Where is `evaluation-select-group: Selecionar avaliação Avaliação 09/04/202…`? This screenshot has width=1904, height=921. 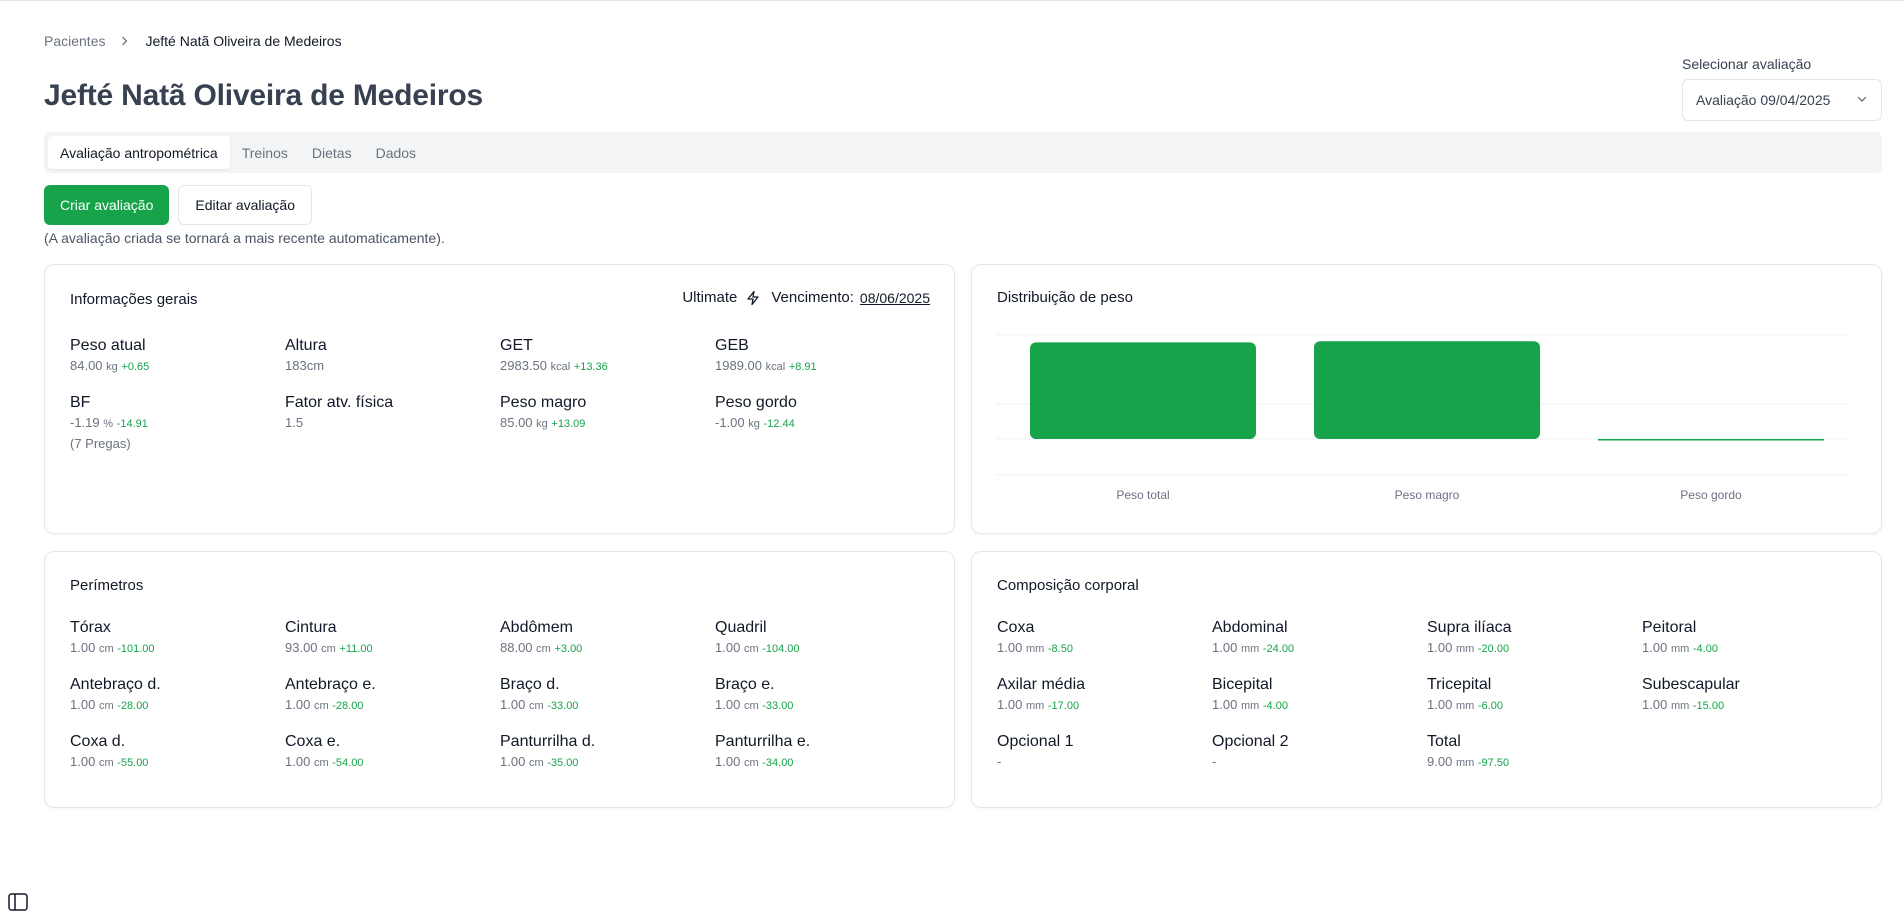 evaluation-select-group: Selecionar avaliação Avaliação 09/04/202… is located at coordinates (1782, 88).